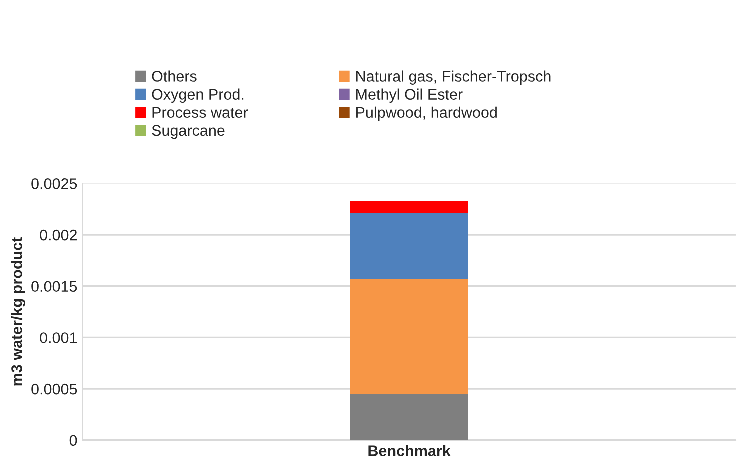 This screenshot has width=751, height=471. Describe the element at coordinates (74, 440) in the screenshot. I see `y-tick-label: 0` at that location.